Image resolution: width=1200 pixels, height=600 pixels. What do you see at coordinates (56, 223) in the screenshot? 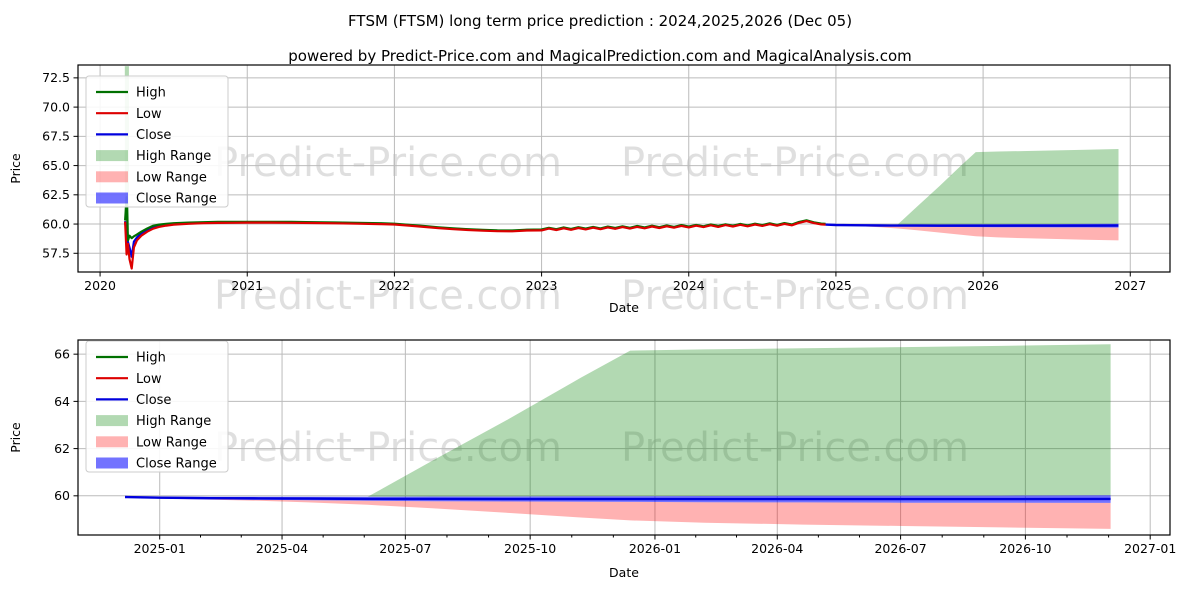
I see `y-tick-label: 60.0` at bounding box center [56, 223].